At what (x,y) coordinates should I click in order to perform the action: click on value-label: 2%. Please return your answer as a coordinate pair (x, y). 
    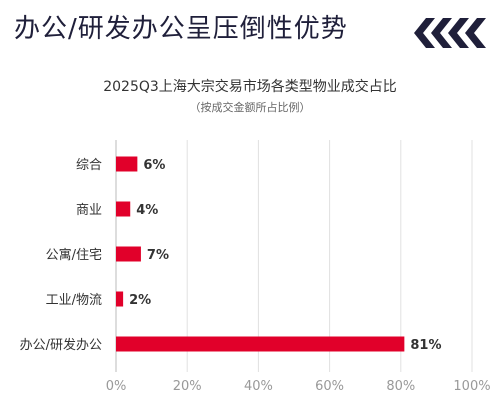
    Looking at the image, I should click on (140, 300).